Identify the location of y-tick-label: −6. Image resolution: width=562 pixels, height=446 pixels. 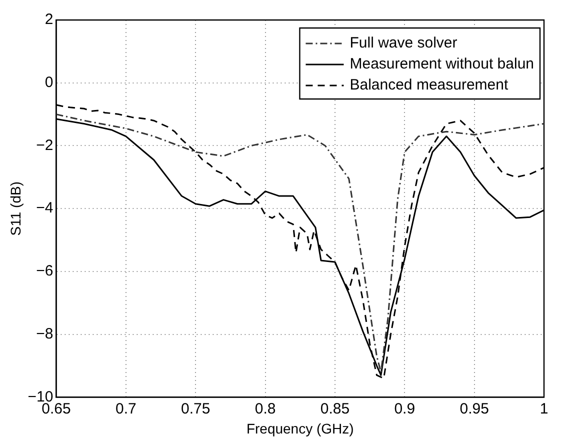
(45, 271).